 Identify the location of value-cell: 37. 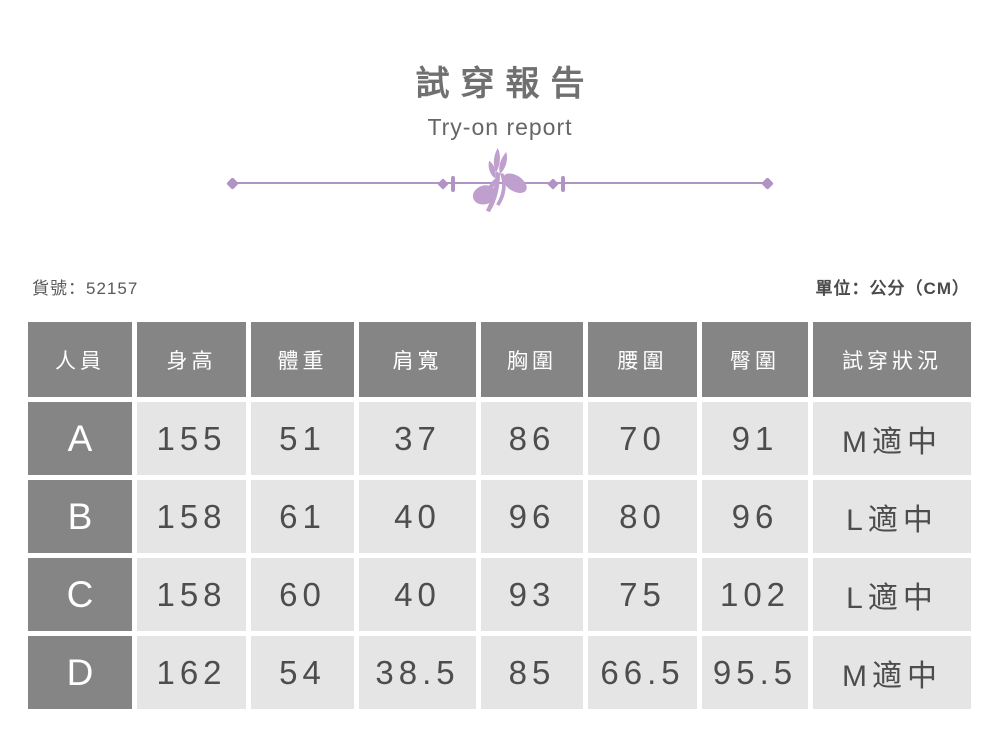
(417, 438).